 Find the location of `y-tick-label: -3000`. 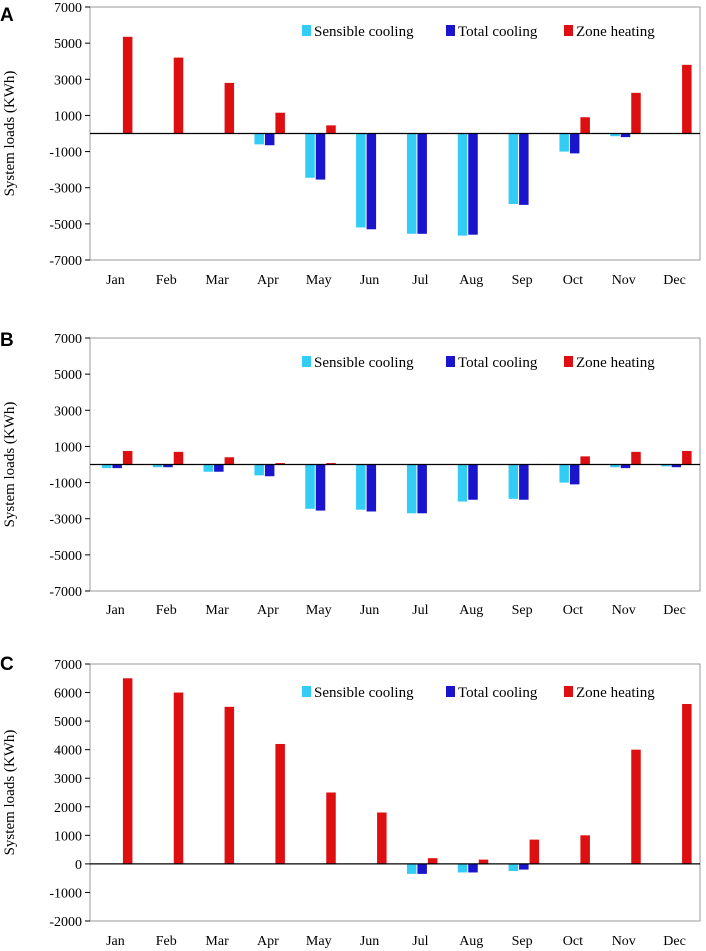

y-tick-label: -3000 is located at coordinates (65, 520).